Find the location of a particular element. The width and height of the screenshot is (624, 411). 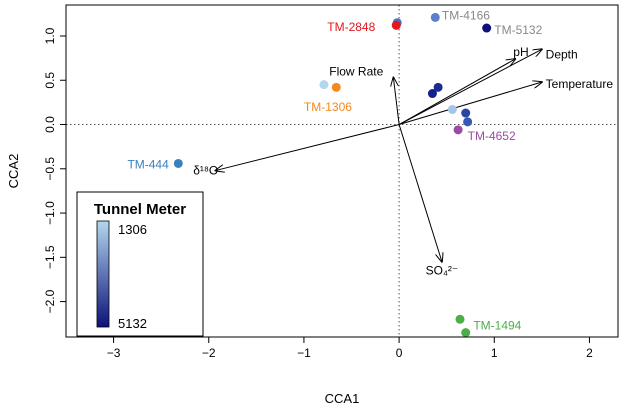

point-label: TM-5132 is located at coordinates (518, 30).